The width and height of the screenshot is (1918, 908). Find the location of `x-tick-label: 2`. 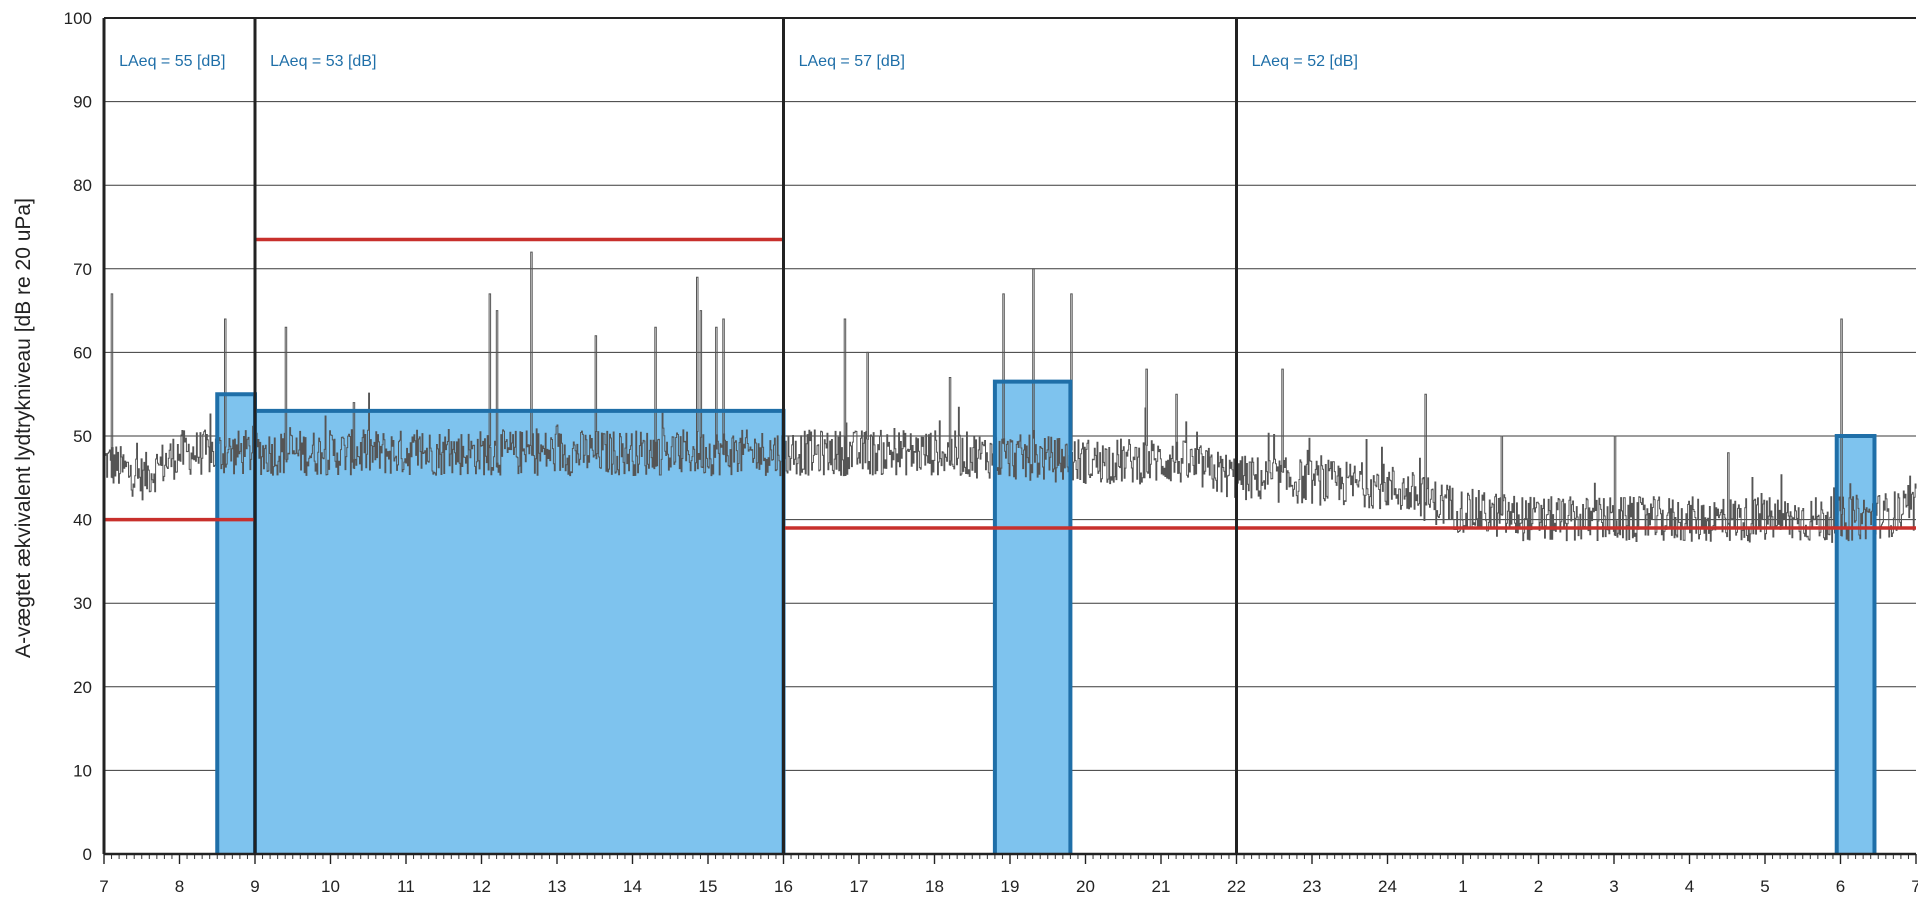

x-tick-label: 2 is located at coordinates (1538, 886).